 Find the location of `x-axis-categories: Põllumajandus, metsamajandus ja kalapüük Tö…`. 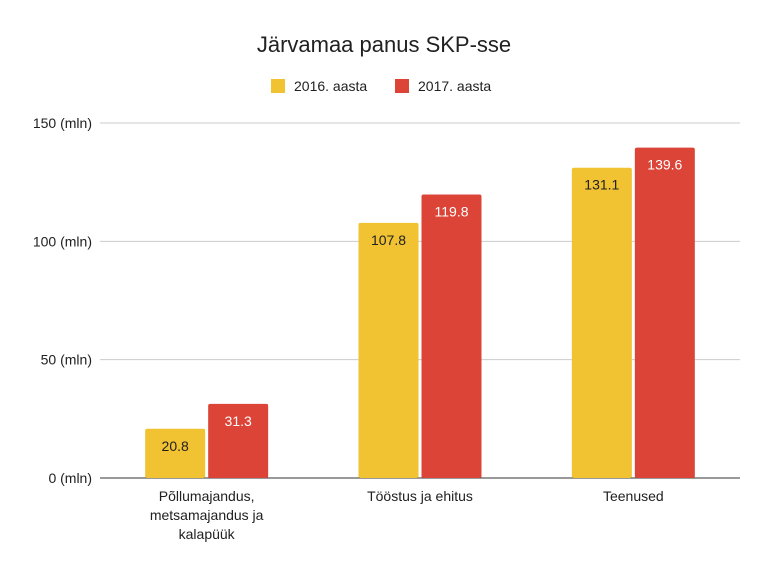

x-axis-categories: Põllumajandus, metsamajandus ja kalapüük Tö… is located at coordinates (407, 515).